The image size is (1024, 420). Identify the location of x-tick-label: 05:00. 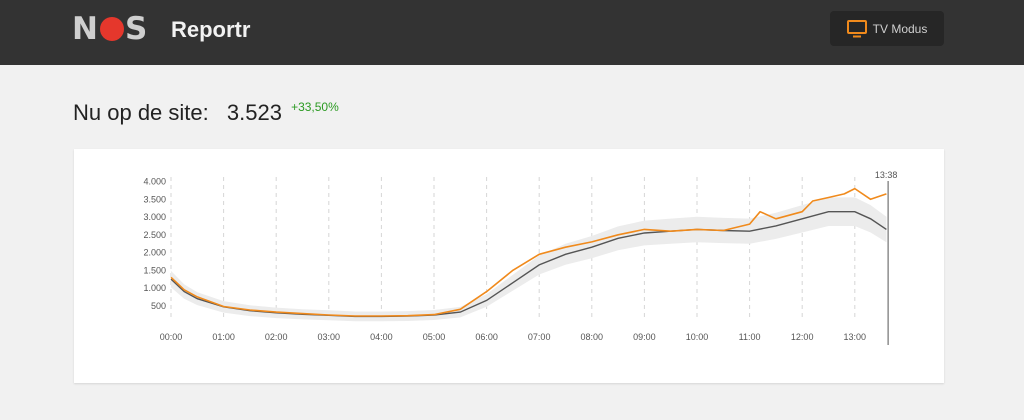
(434, 337).